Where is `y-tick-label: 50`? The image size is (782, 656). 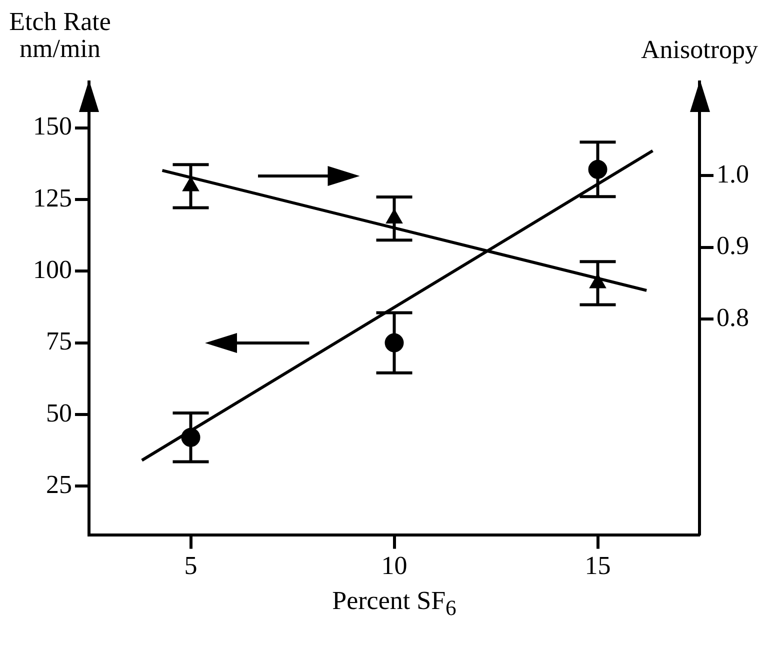 y-tick-label: 50 is located at coordinates (59, 413).